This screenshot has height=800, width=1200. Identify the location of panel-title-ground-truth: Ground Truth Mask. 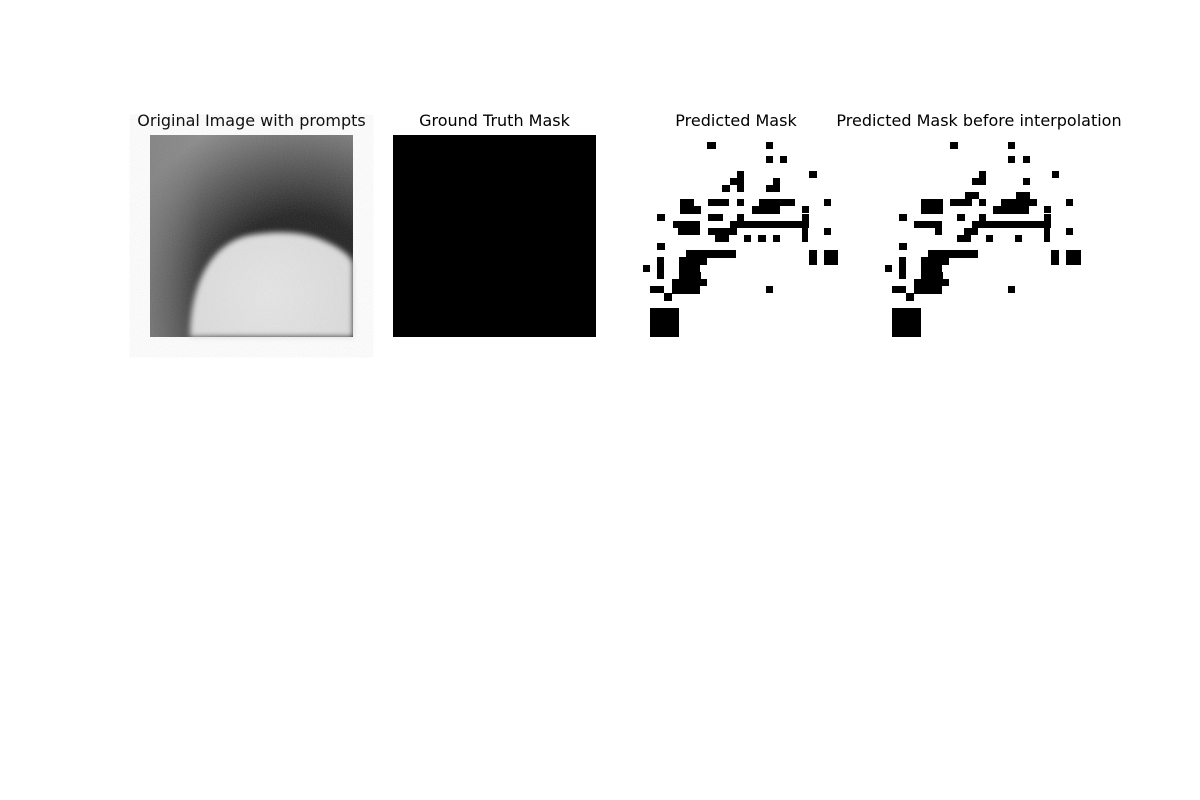
(494, 120).